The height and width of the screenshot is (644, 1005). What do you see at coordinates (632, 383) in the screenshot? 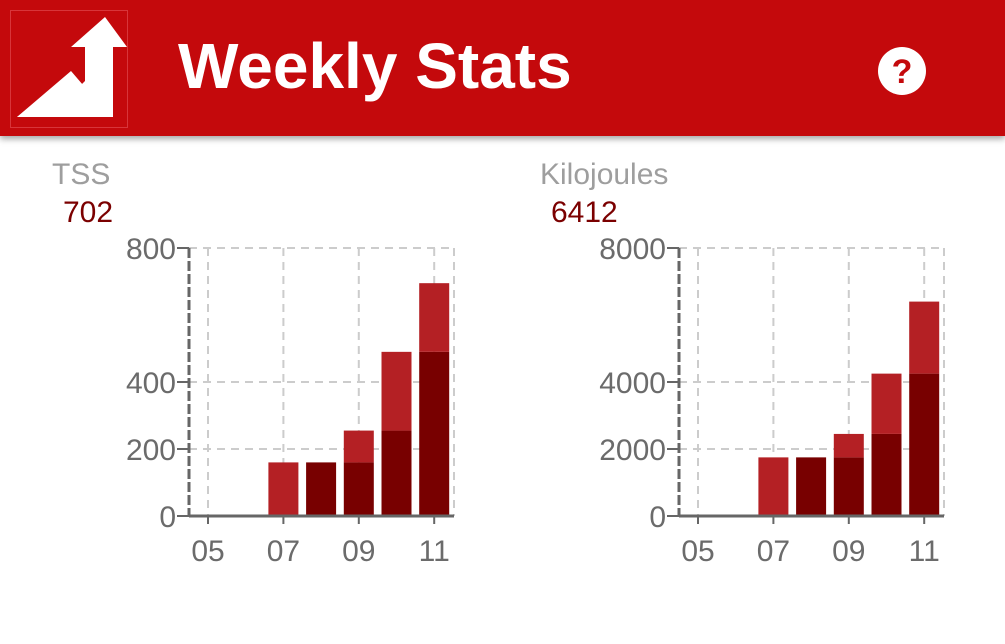
I see `y-tick-label: 4000` at bounding box center [632, 383].